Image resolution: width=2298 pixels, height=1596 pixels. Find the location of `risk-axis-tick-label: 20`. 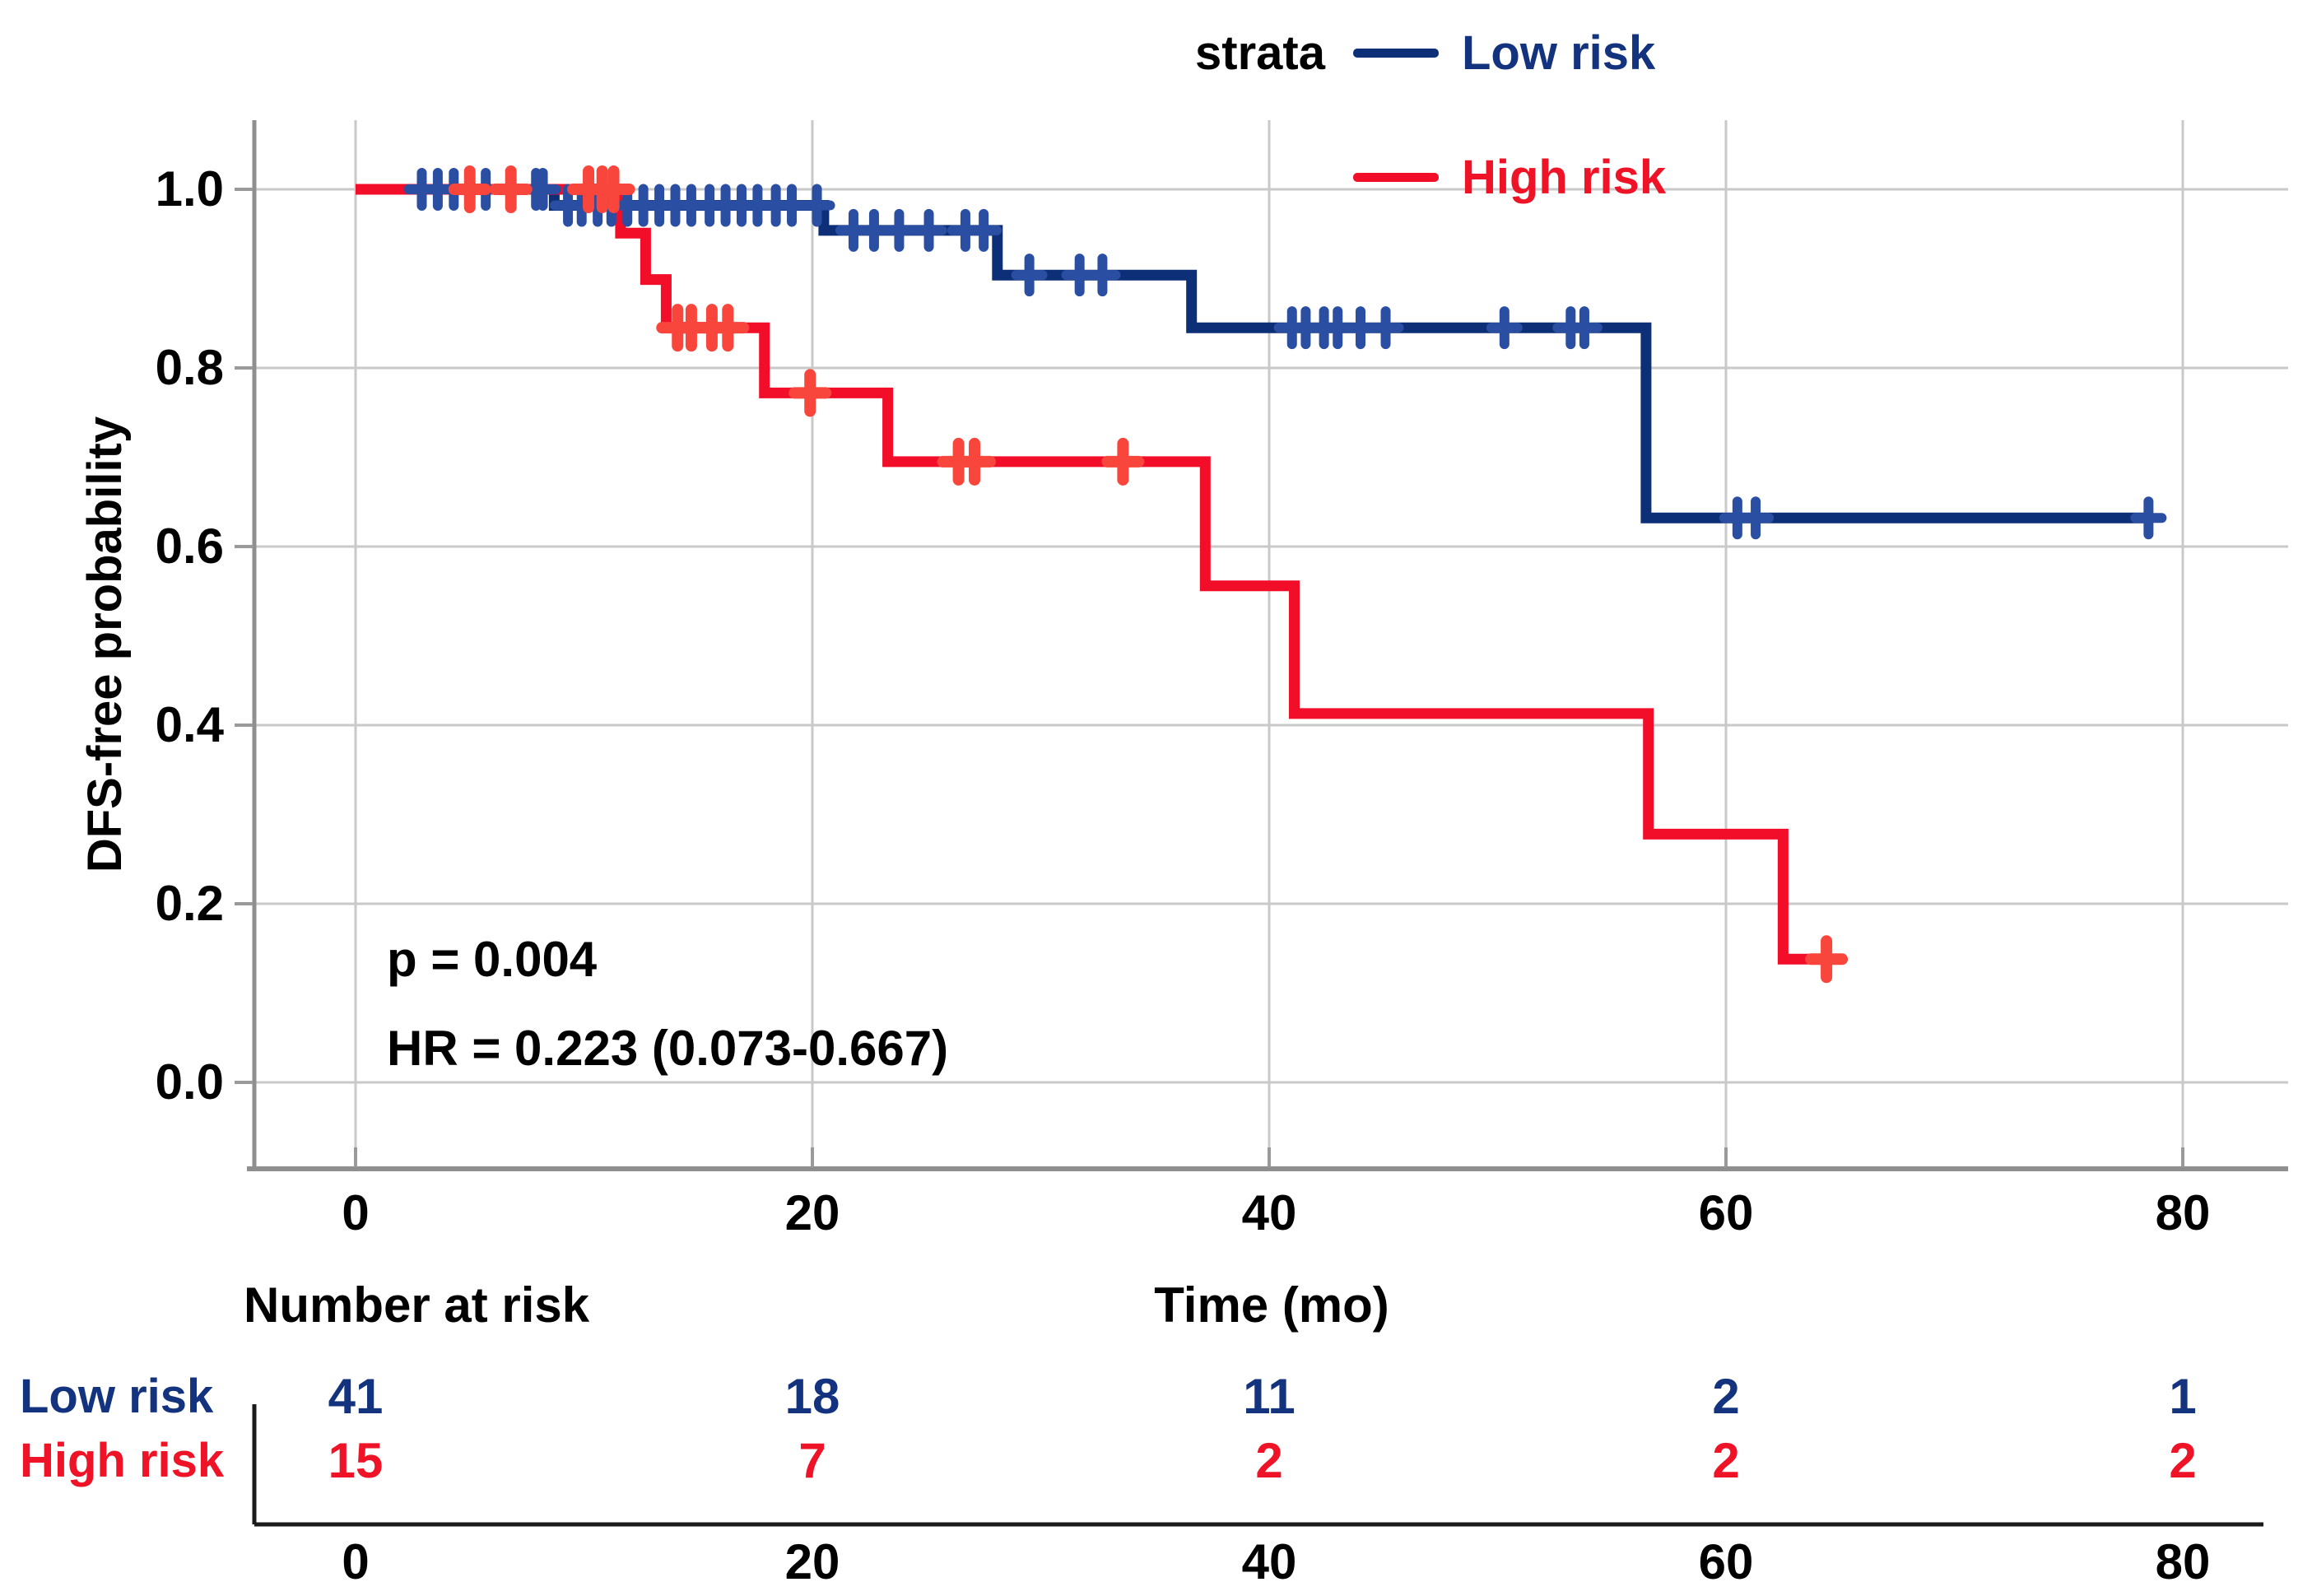

risk-axis-tick-label: 20 is located at coordinates (812, 1561).